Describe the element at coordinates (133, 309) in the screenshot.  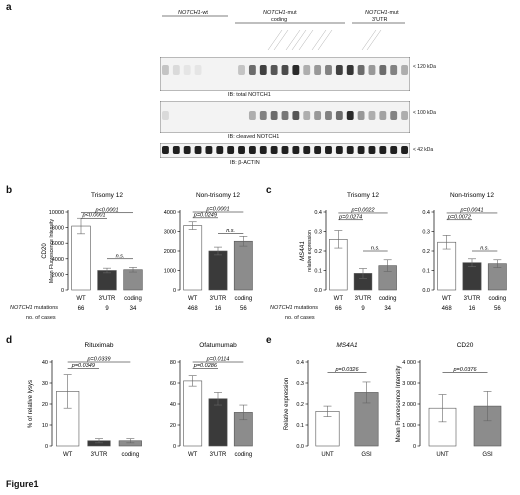
I see `case-count: 34` at that location.